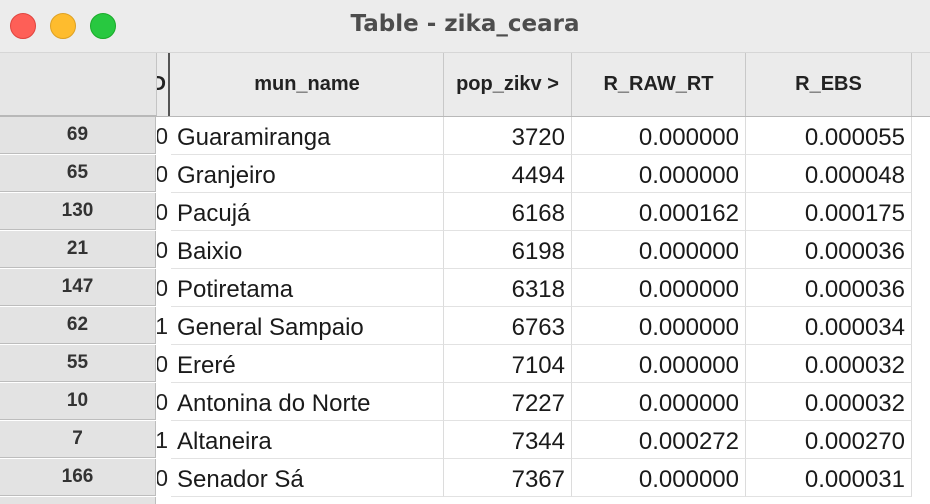 This screenshot has height=504, width=930. I want to click on table-corner, so click(78, 84).